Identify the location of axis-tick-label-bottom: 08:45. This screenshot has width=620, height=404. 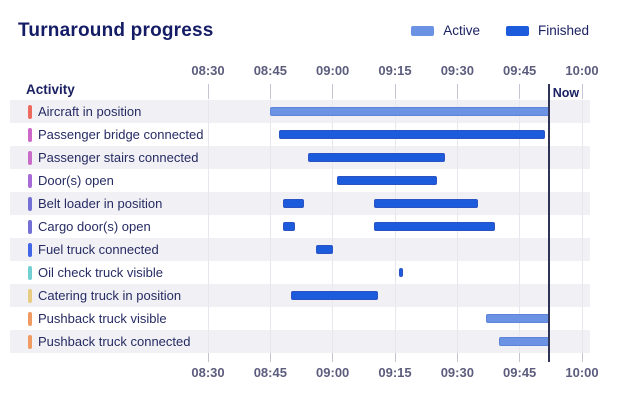
(270, 372).